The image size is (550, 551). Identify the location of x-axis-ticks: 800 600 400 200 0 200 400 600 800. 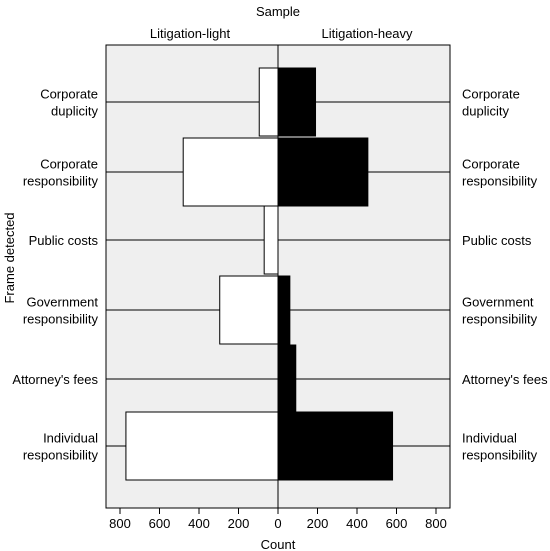
(278, 519).